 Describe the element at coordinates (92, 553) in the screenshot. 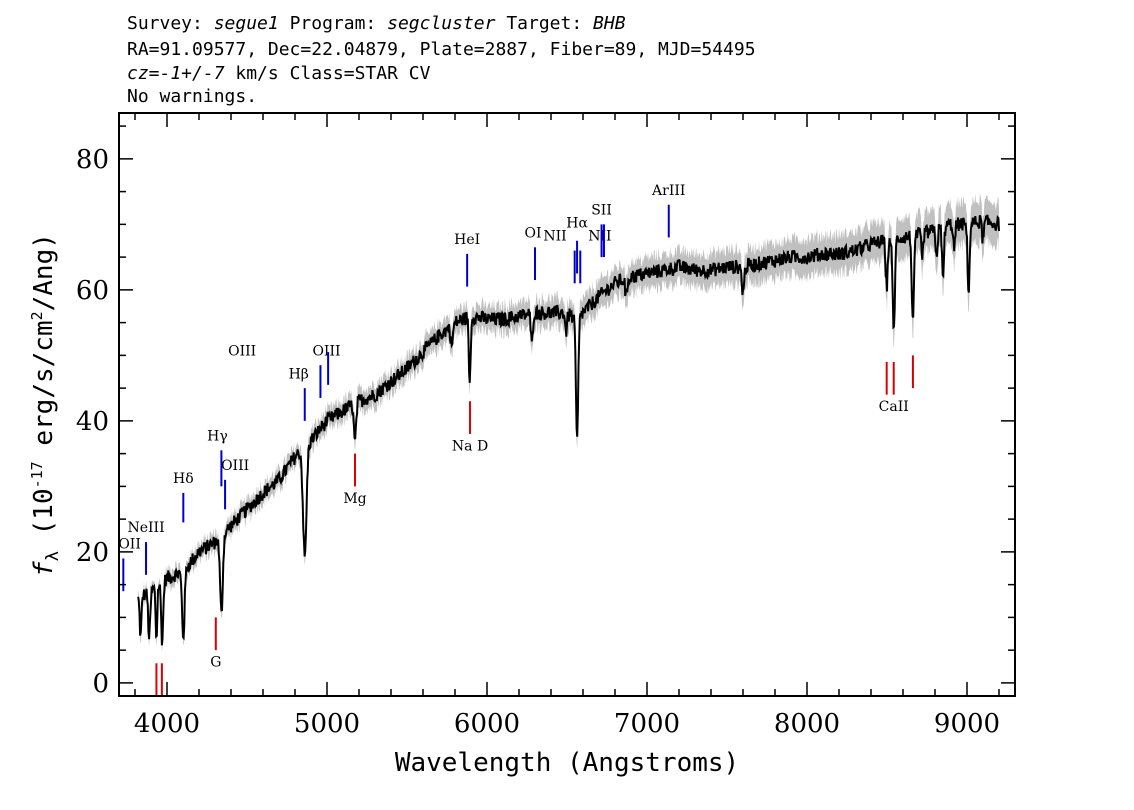

I see `y-tick-label: 20` at that location.